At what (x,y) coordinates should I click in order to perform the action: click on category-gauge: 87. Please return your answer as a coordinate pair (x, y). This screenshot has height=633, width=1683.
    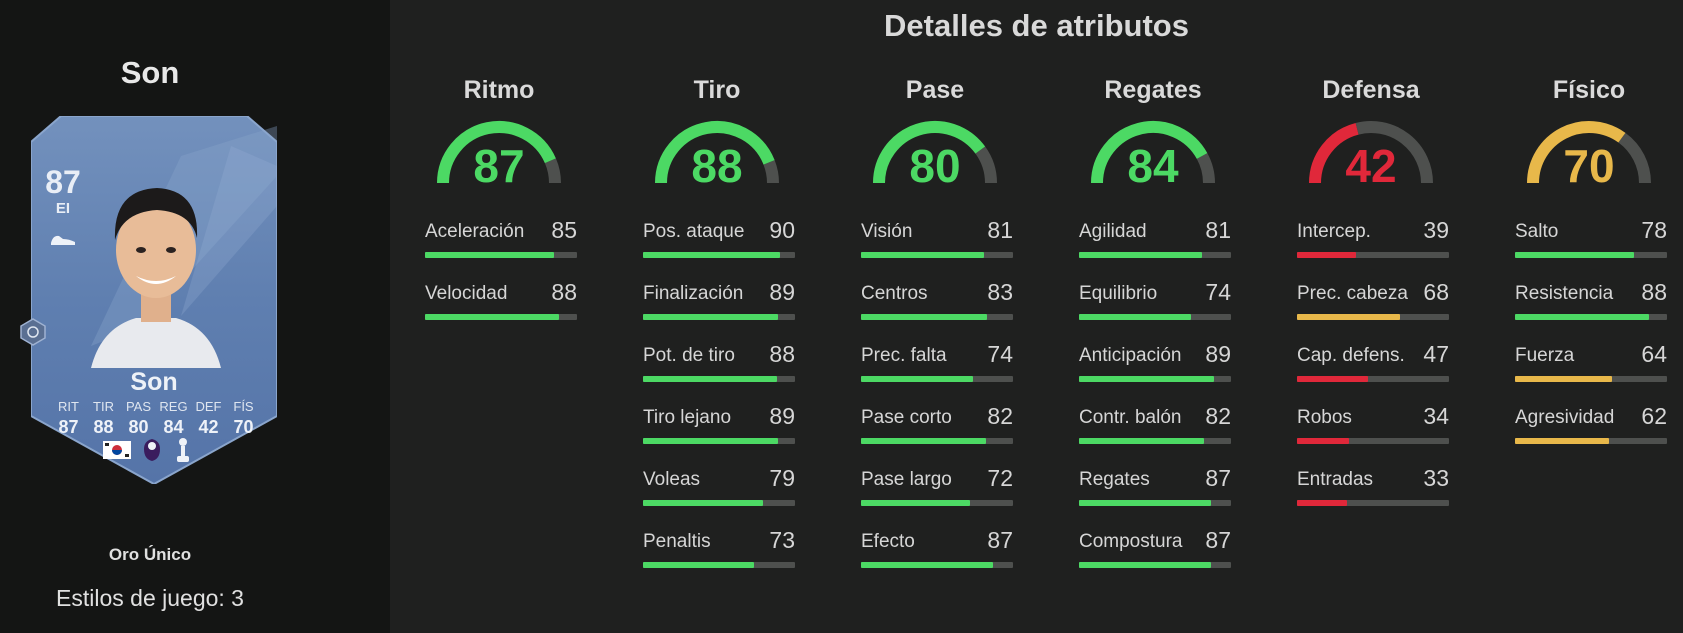
    Looking at the image, I should click on (499, 153).